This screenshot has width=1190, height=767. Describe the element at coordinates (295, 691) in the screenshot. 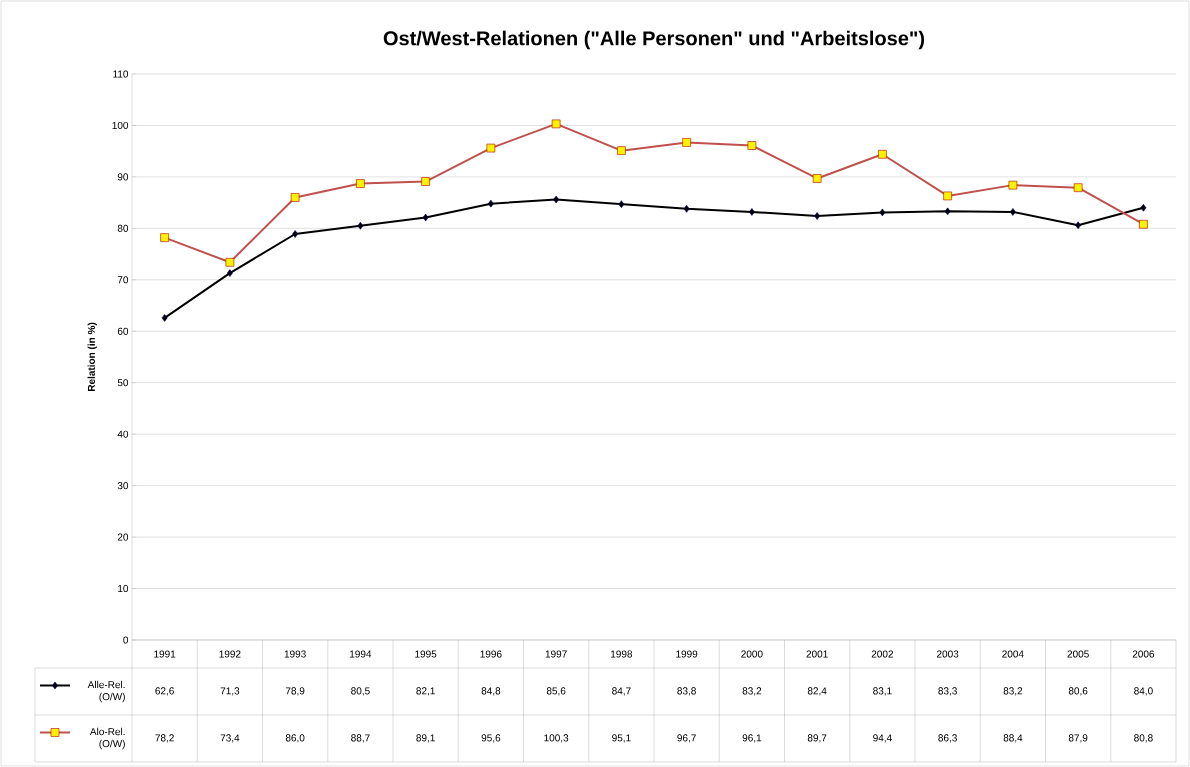

I see `data-label: 78,9` at that location.